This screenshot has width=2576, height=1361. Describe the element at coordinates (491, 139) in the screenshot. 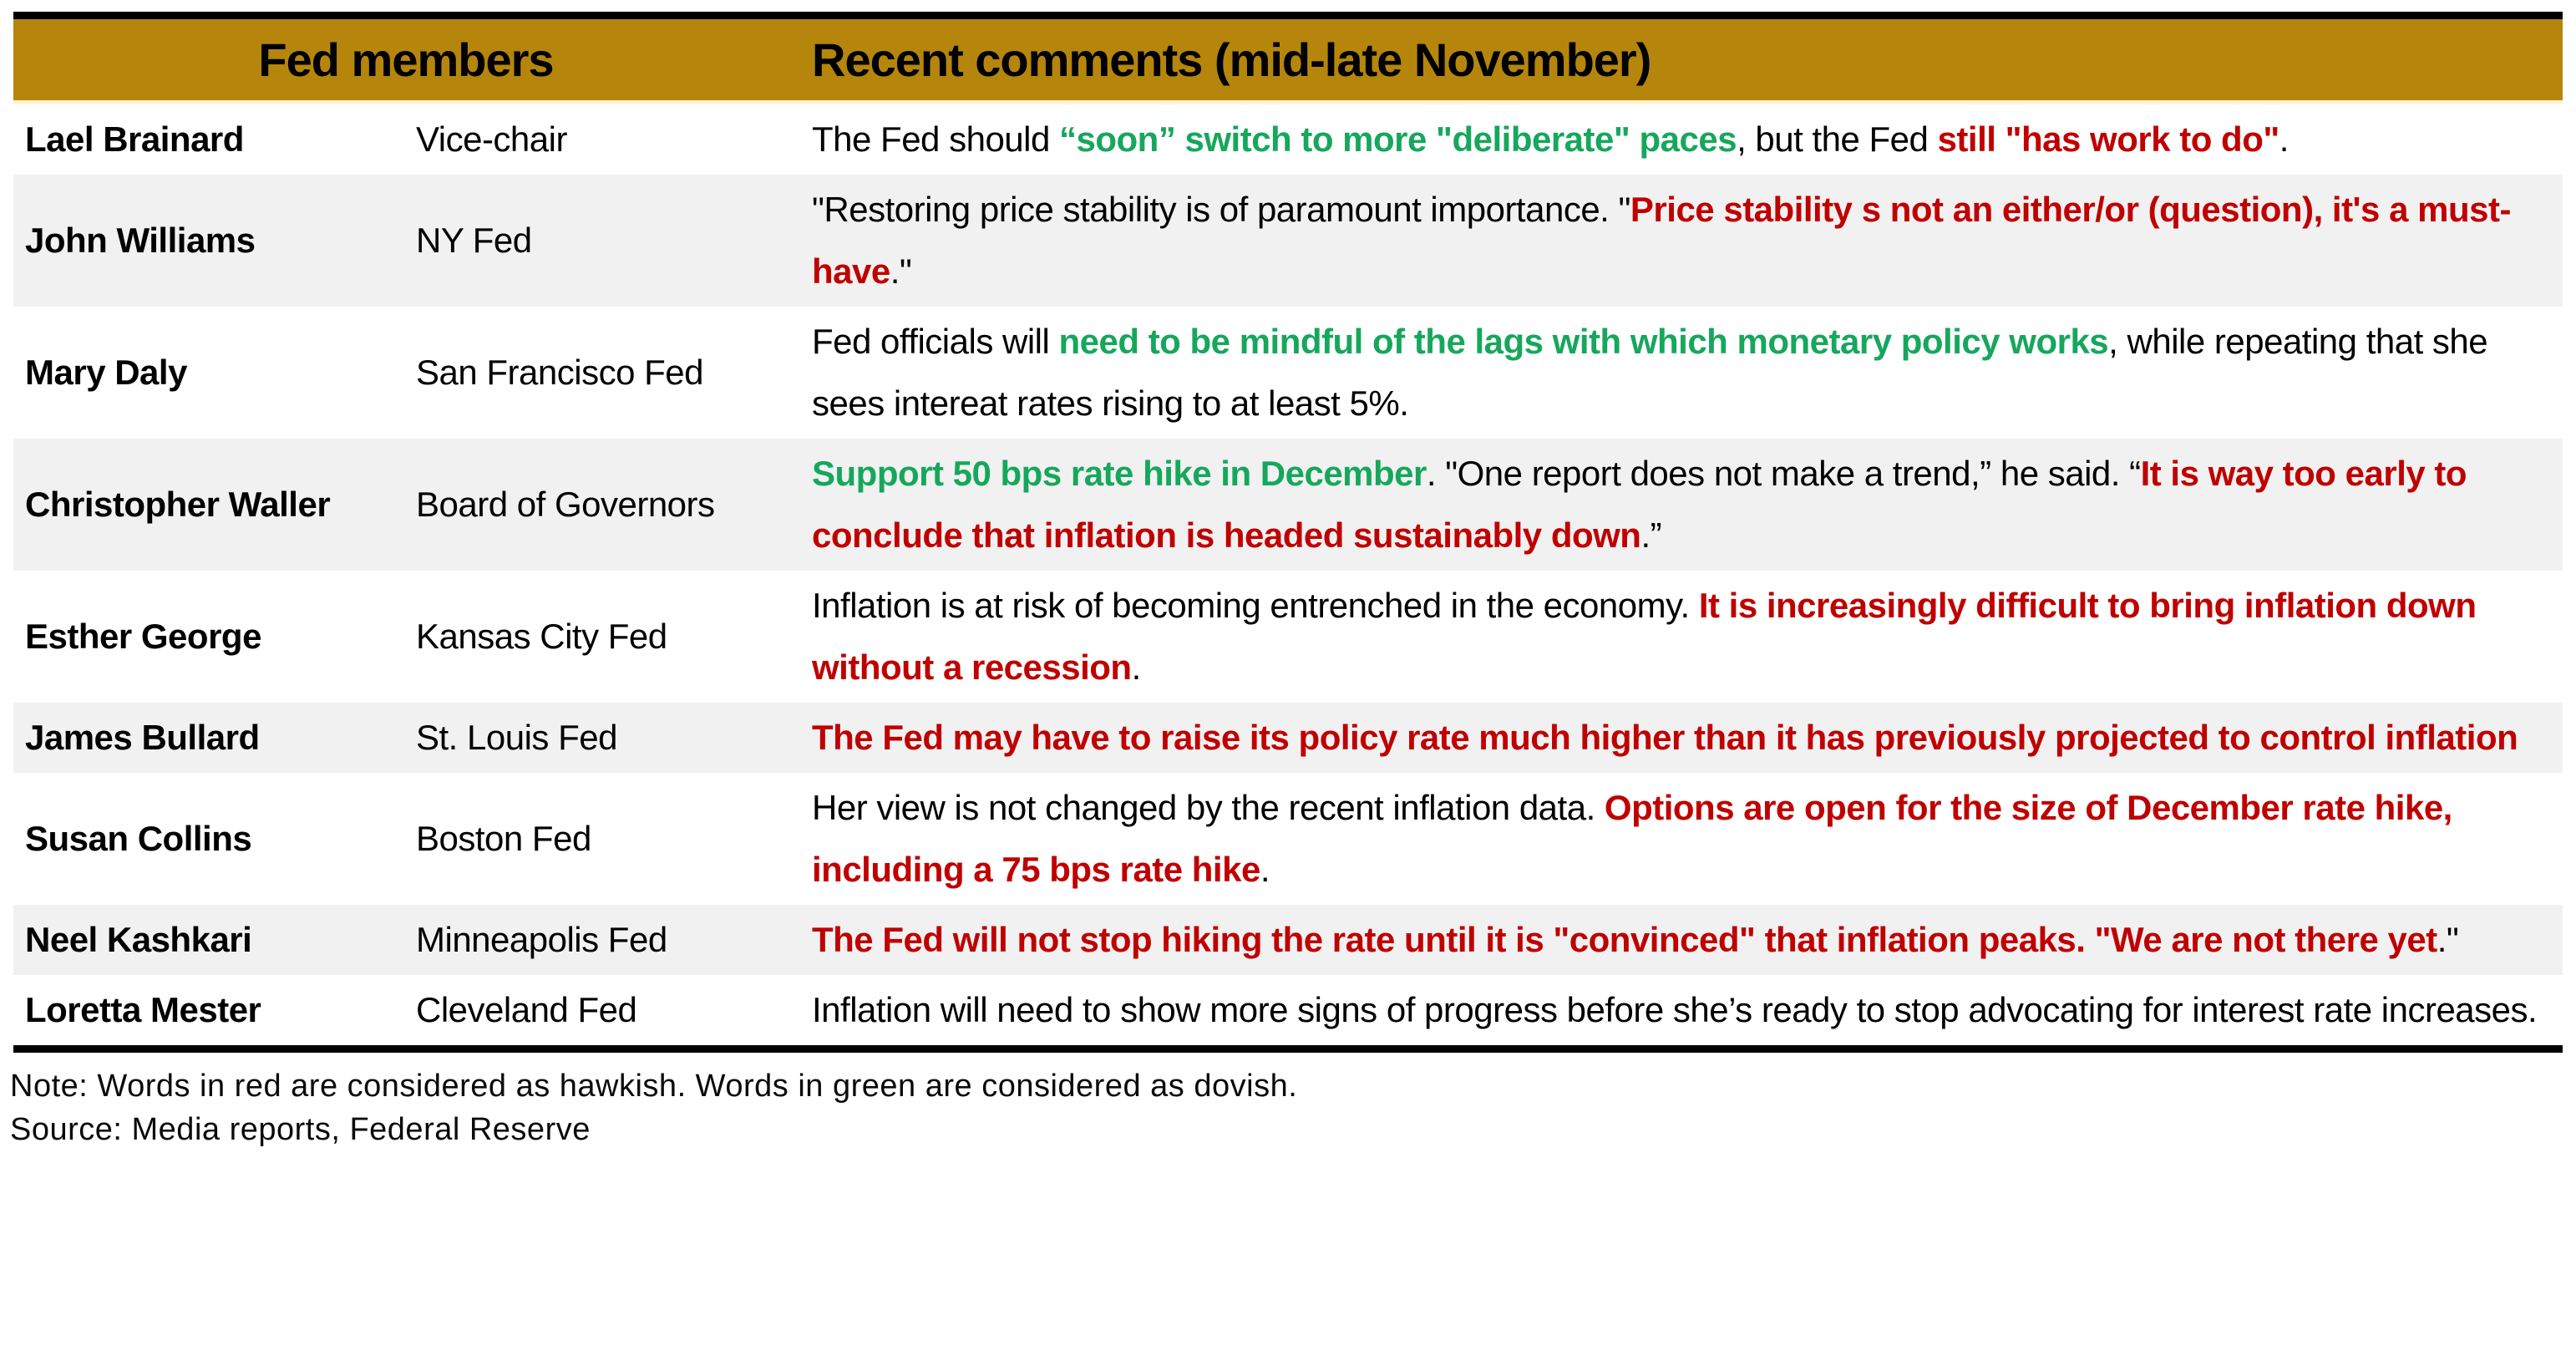

I see `member-title: Vice-chair` at that location.